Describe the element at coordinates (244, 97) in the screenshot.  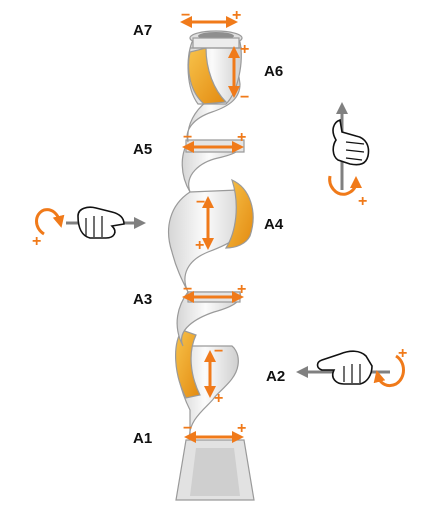
I see `a6-minus-sign: −` at that location.